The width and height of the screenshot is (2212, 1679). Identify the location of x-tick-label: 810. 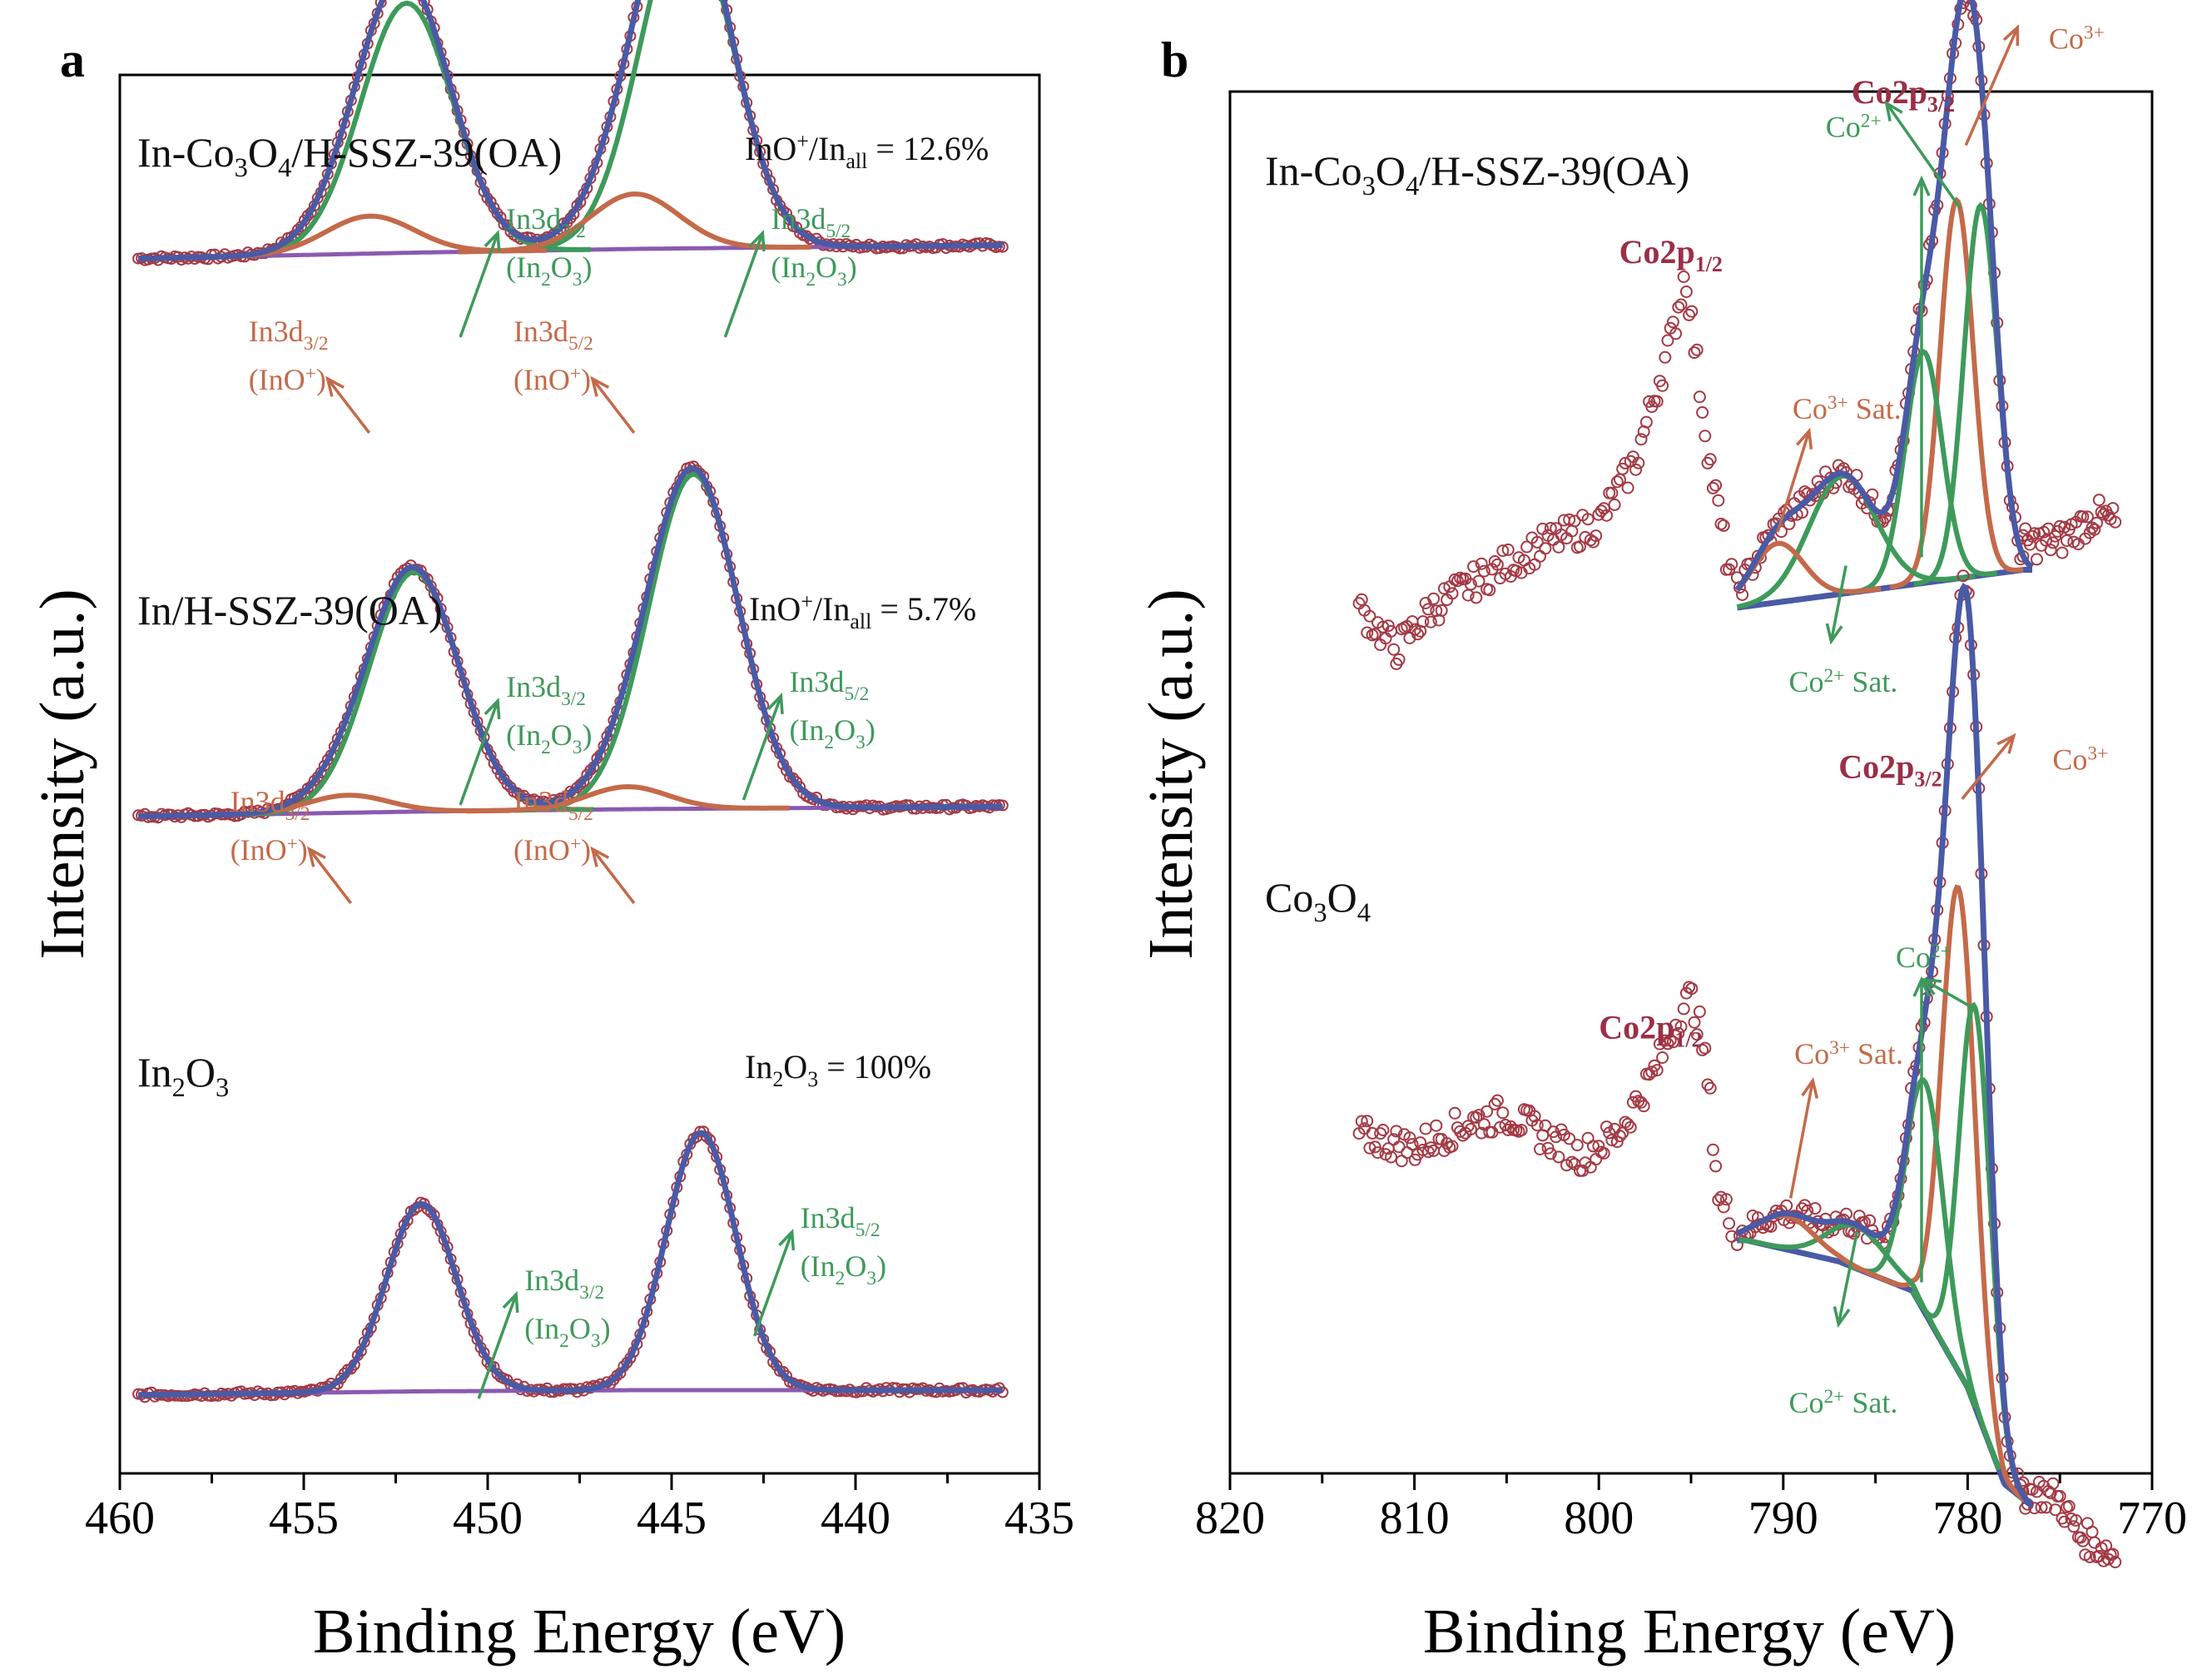
(1415, 1518).